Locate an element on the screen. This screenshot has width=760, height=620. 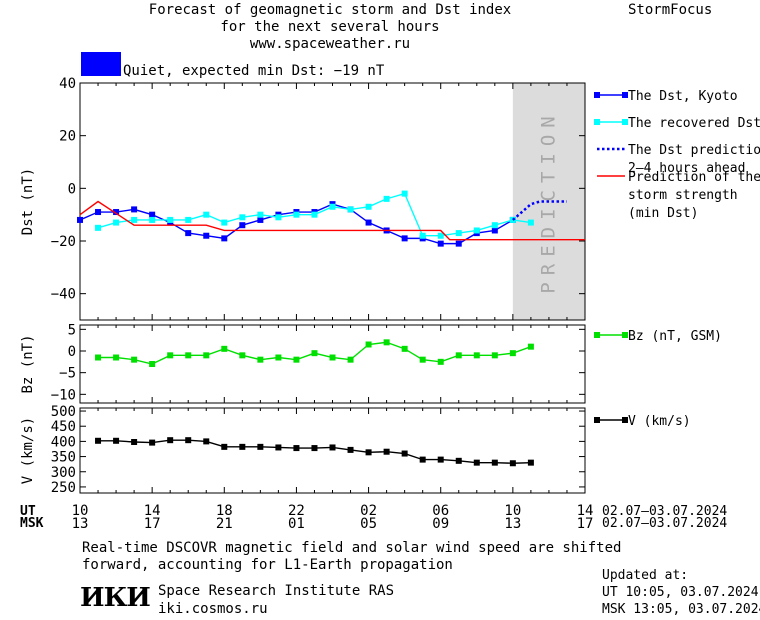
institute-site: iki.cosmos.ru is located at coordinates (213, 609).